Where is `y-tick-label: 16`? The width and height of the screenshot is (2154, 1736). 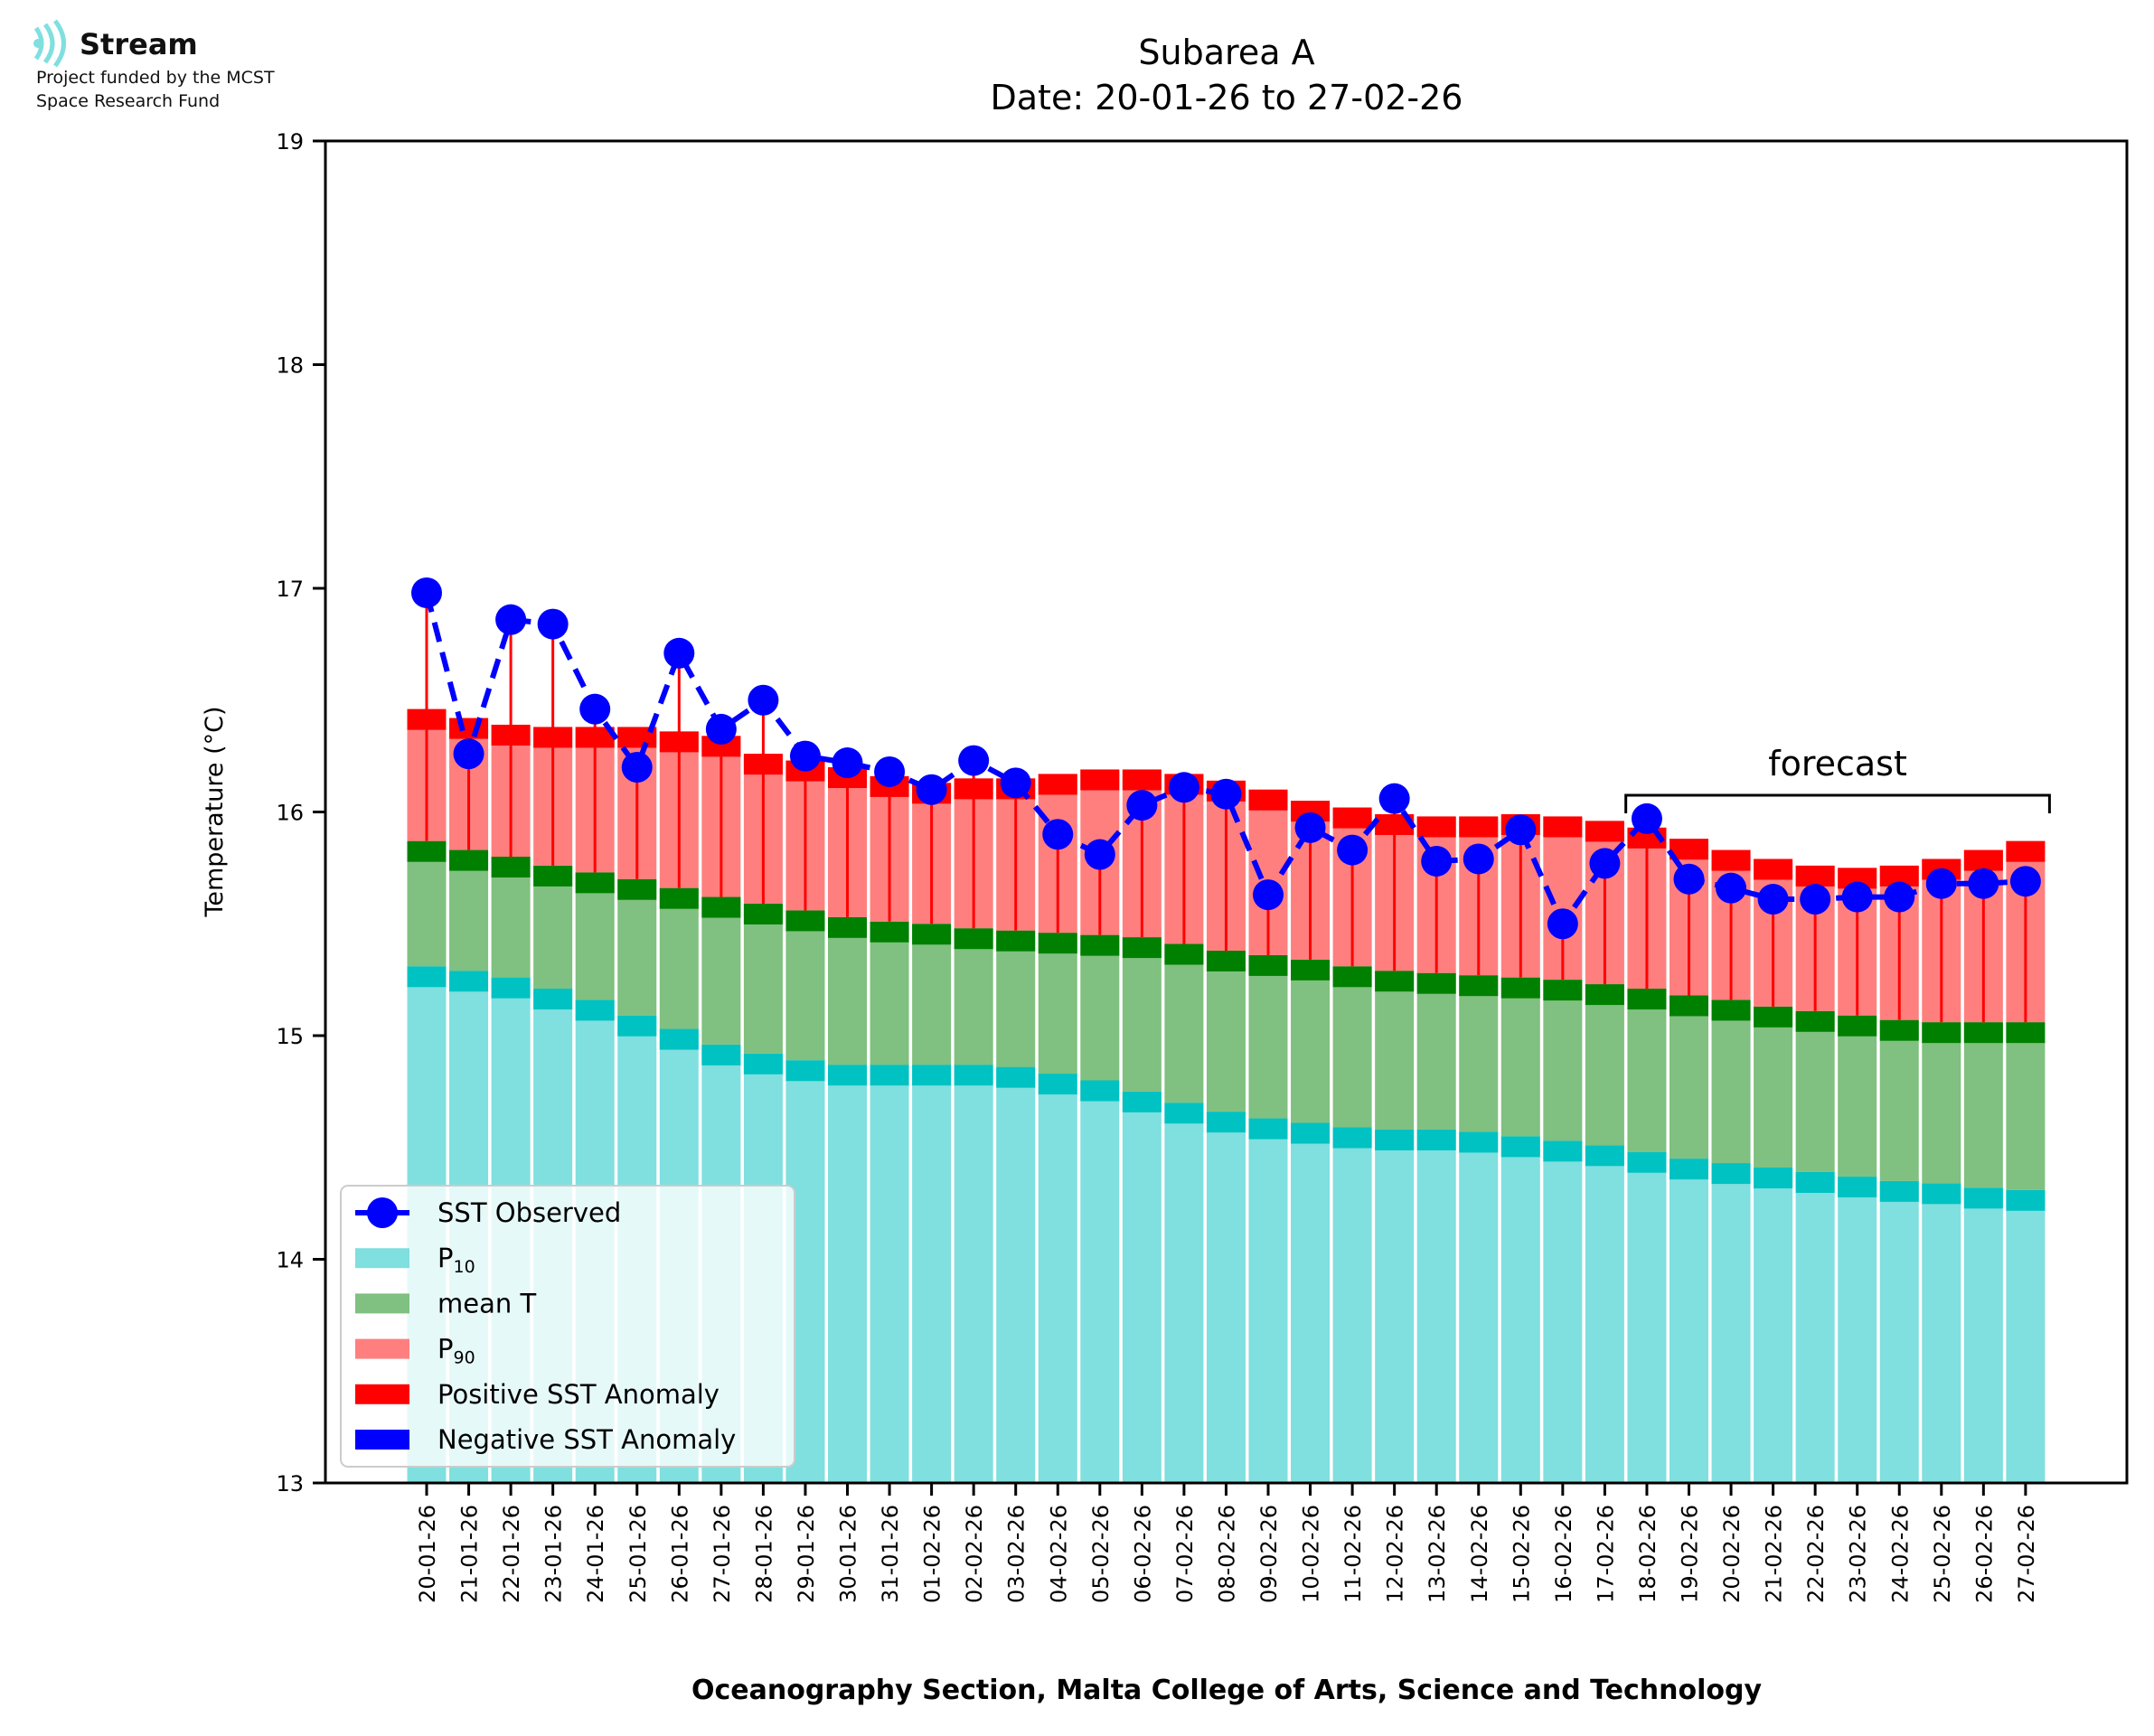 y-tick-label: 16 is located at coordinates (290, 813).